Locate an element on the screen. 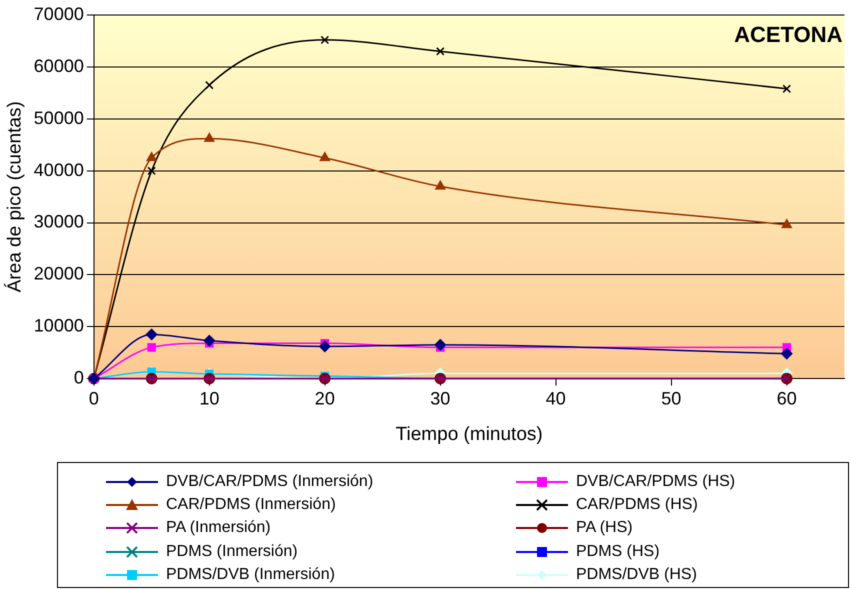 This screenshot has width=851, height=589. y-tick-label: 30000 is located at coordinates (59, 222).